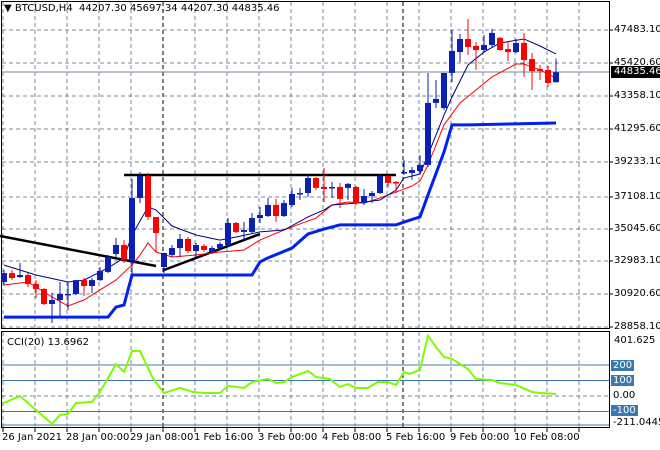  What do you see at coordinates (103, 8) in the screenshot?
I see `ohlc-open: 44207.30` at bounding box center [103, 8].